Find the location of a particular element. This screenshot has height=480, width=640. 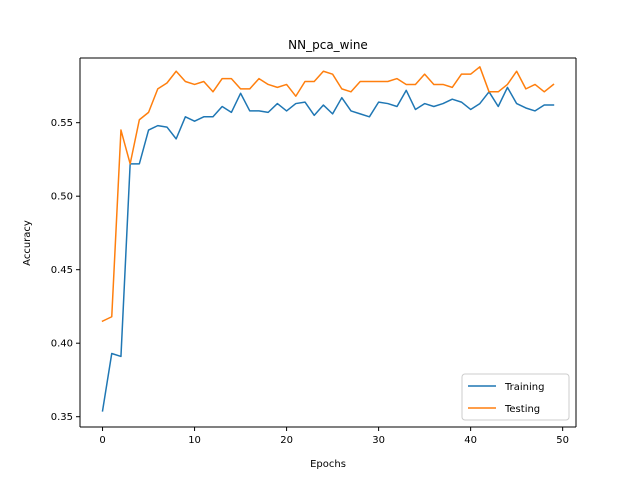

x-tick-label: 30 is located at coordinates (378, 440).